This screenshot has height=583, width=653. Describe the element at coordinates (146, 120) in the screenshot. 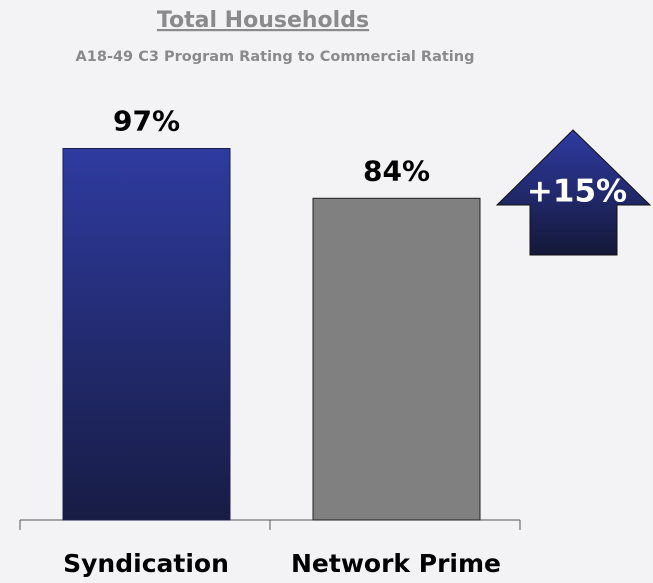

I see `value-label: 97%` at that location.